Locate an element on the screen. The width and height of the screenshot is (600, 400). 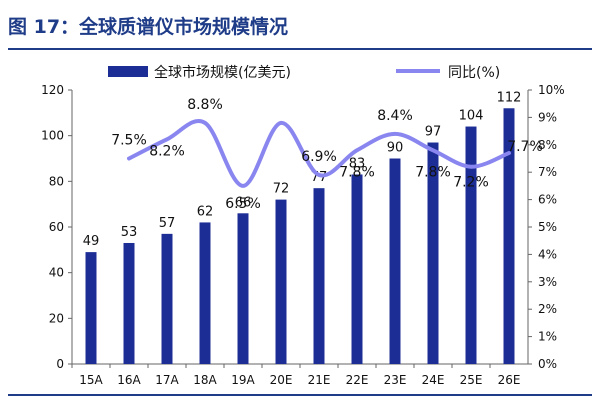
x-tick-label: 17A is located at coordinates (167, 380).